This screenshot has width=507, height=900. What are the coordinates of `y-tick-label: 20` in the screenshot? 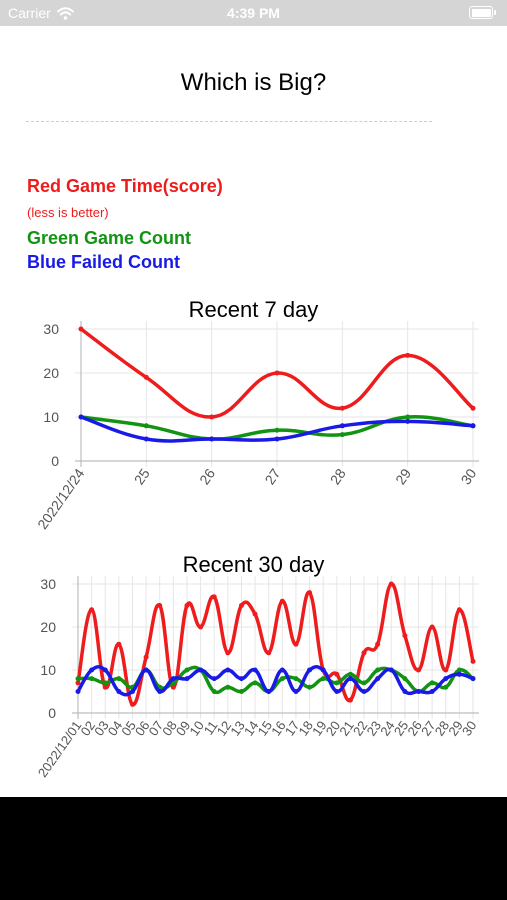 It's located at (48, 627).